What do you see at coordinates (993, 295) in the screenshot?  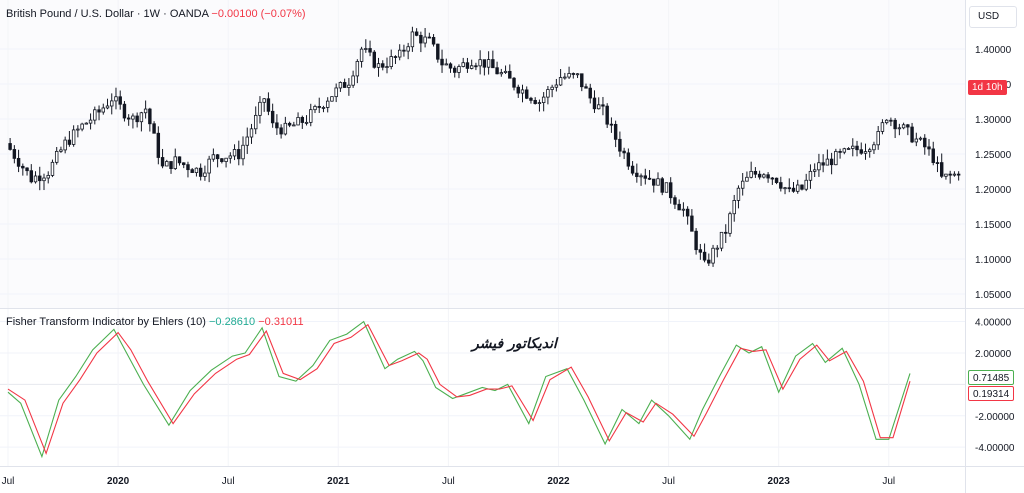 I see `price-tick-label: 1.05000` at bounding box center [993, 295].